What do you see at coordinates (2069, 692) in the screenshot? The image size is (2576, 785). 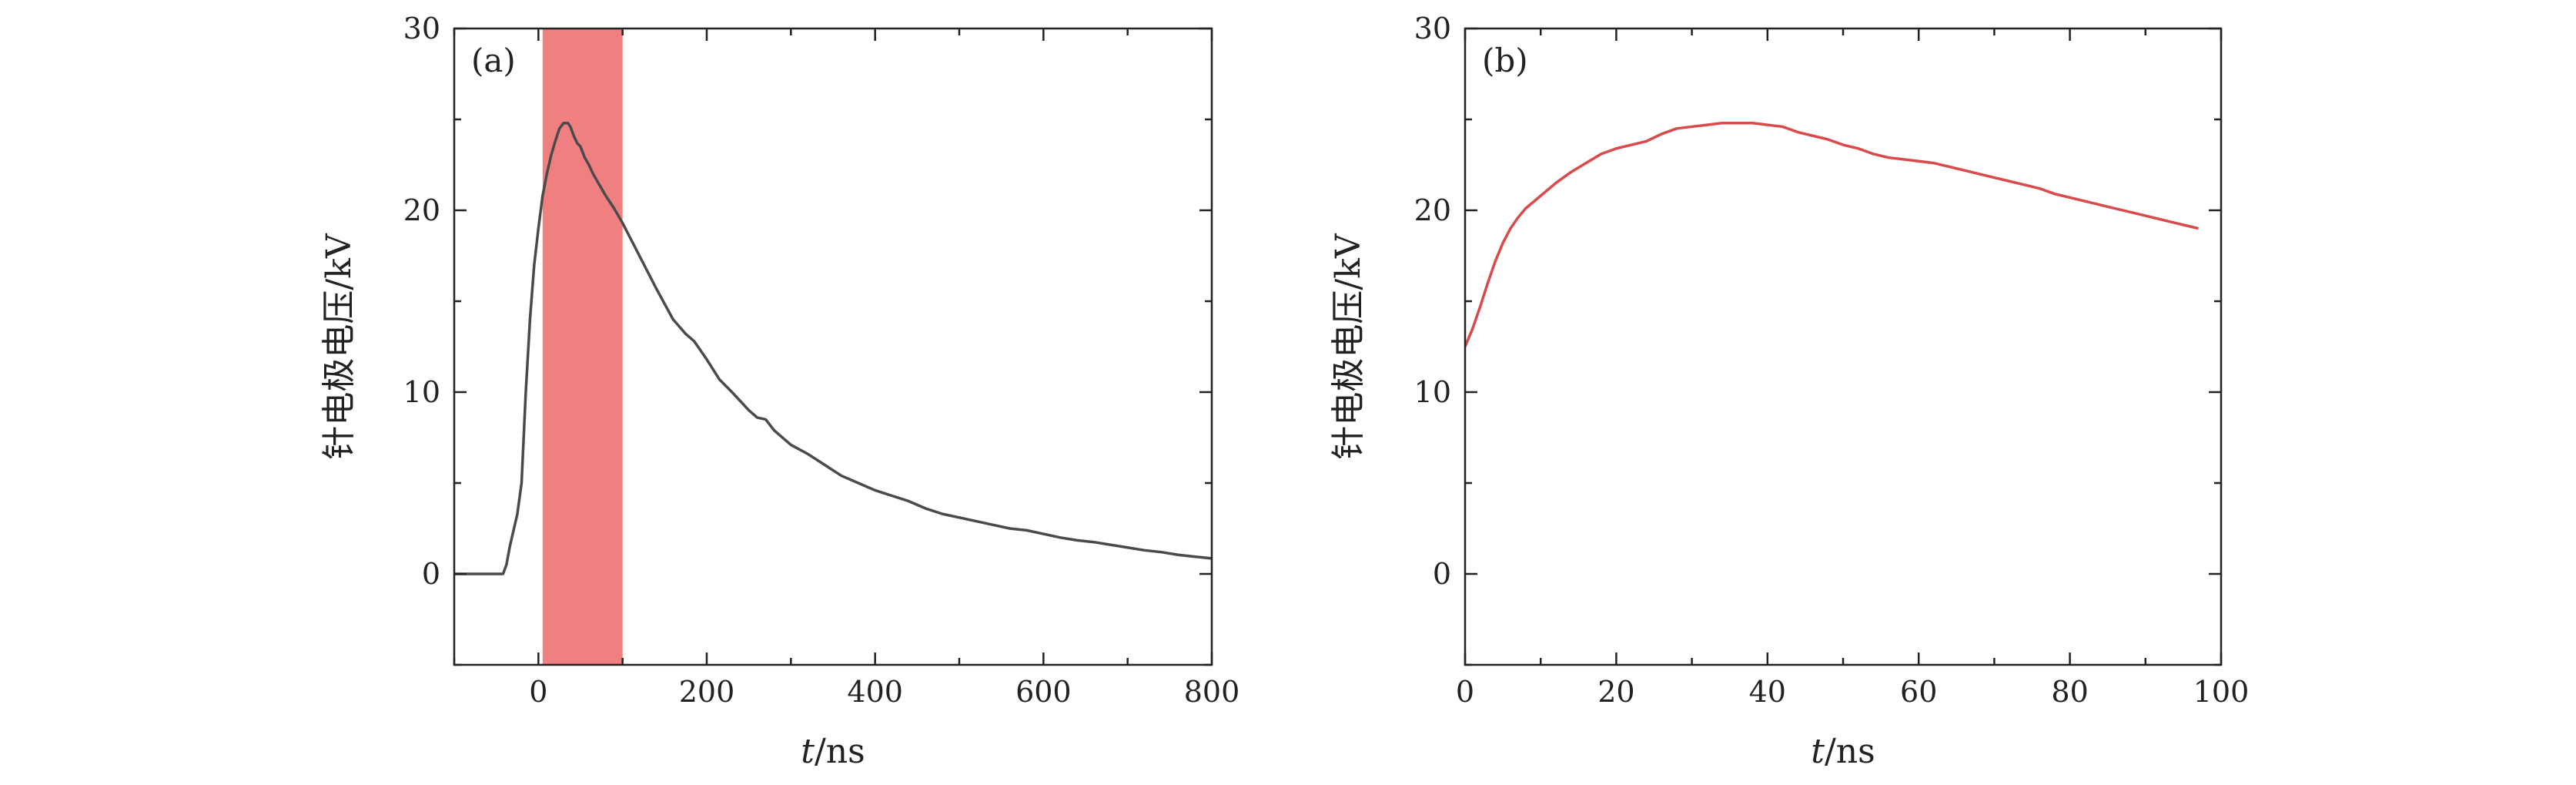 I see `x-tick-label: 80` at bounding box center [2069, 692].